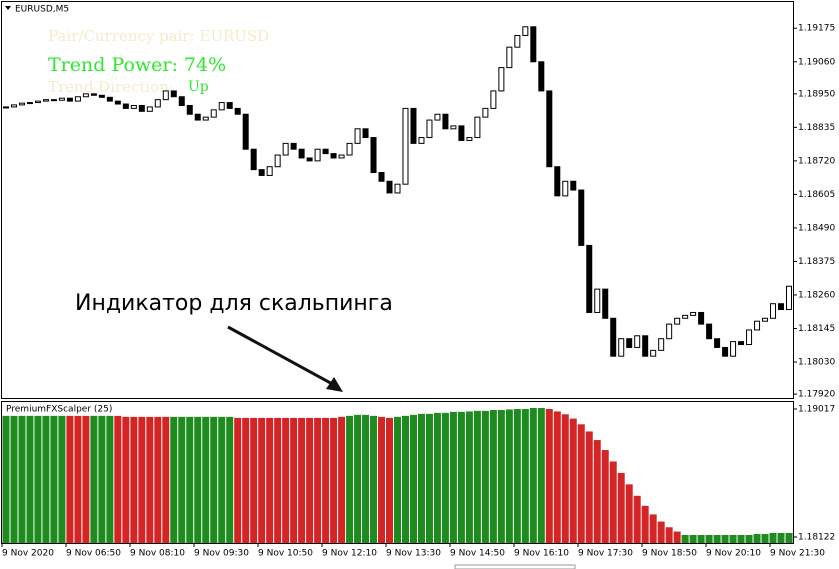 The height and width of the screenshot is (569, 839). Describe the element at coordinates (93, 554) in the screenshot. I see `time-label: 9 Nov 06:50` at that location.